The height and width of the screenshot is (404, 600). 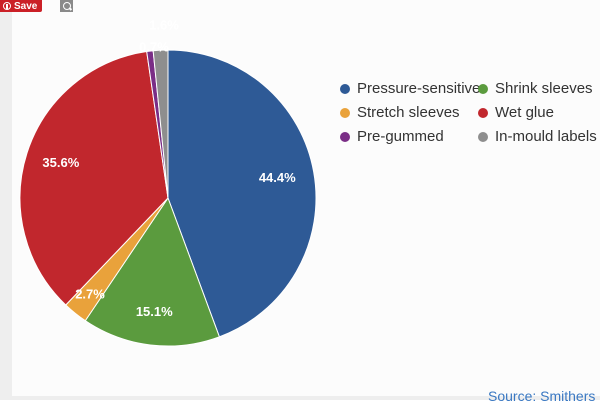 What do you see at coordinates (544, 88) in the screenshot?
I see `legend-label: Shrink sleeves` at bounding box center [544, 88].